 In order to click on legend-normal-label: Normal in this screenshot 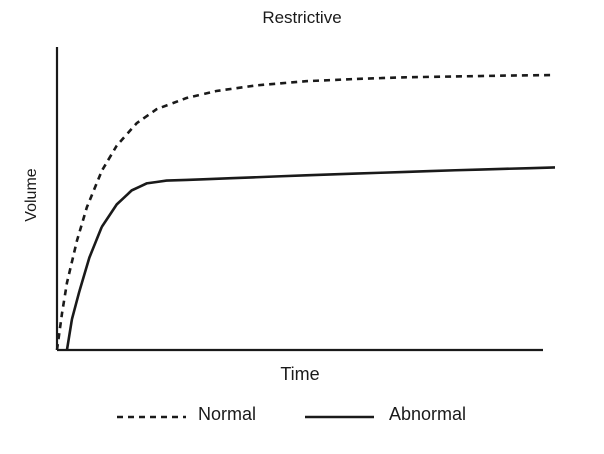, I will do `click(227, 414)`.